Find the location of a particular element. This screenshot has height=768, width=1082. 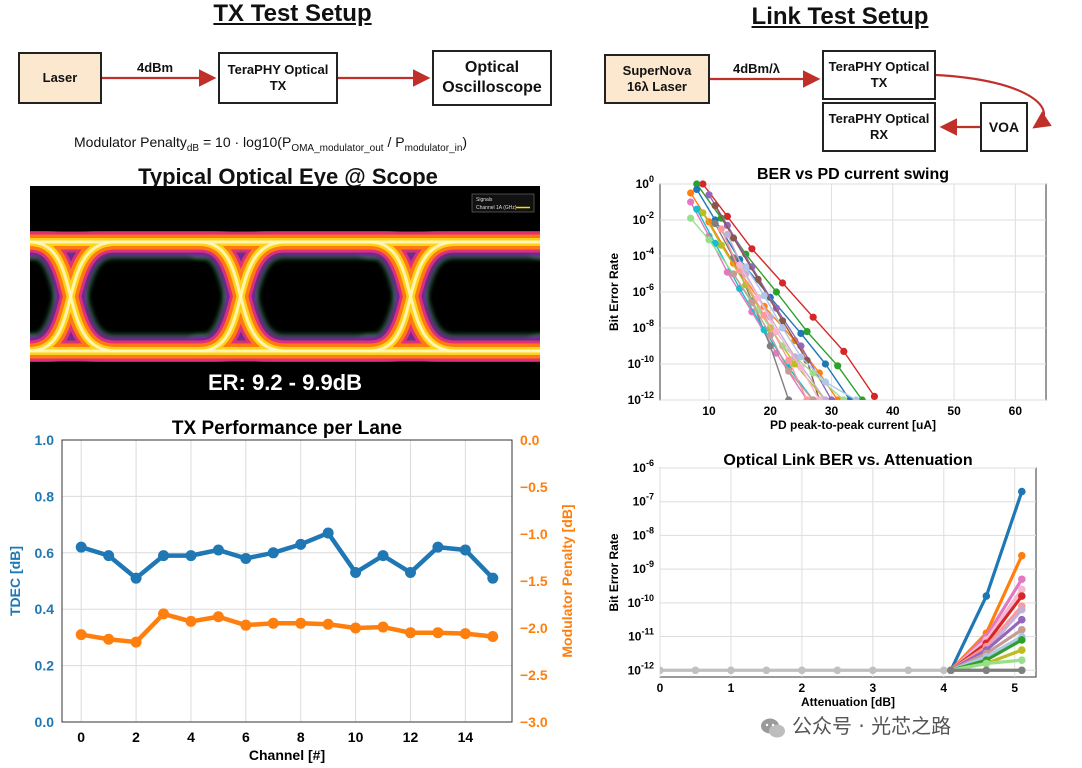

att-x-tick: 1 is located at coordinates (731, 688).